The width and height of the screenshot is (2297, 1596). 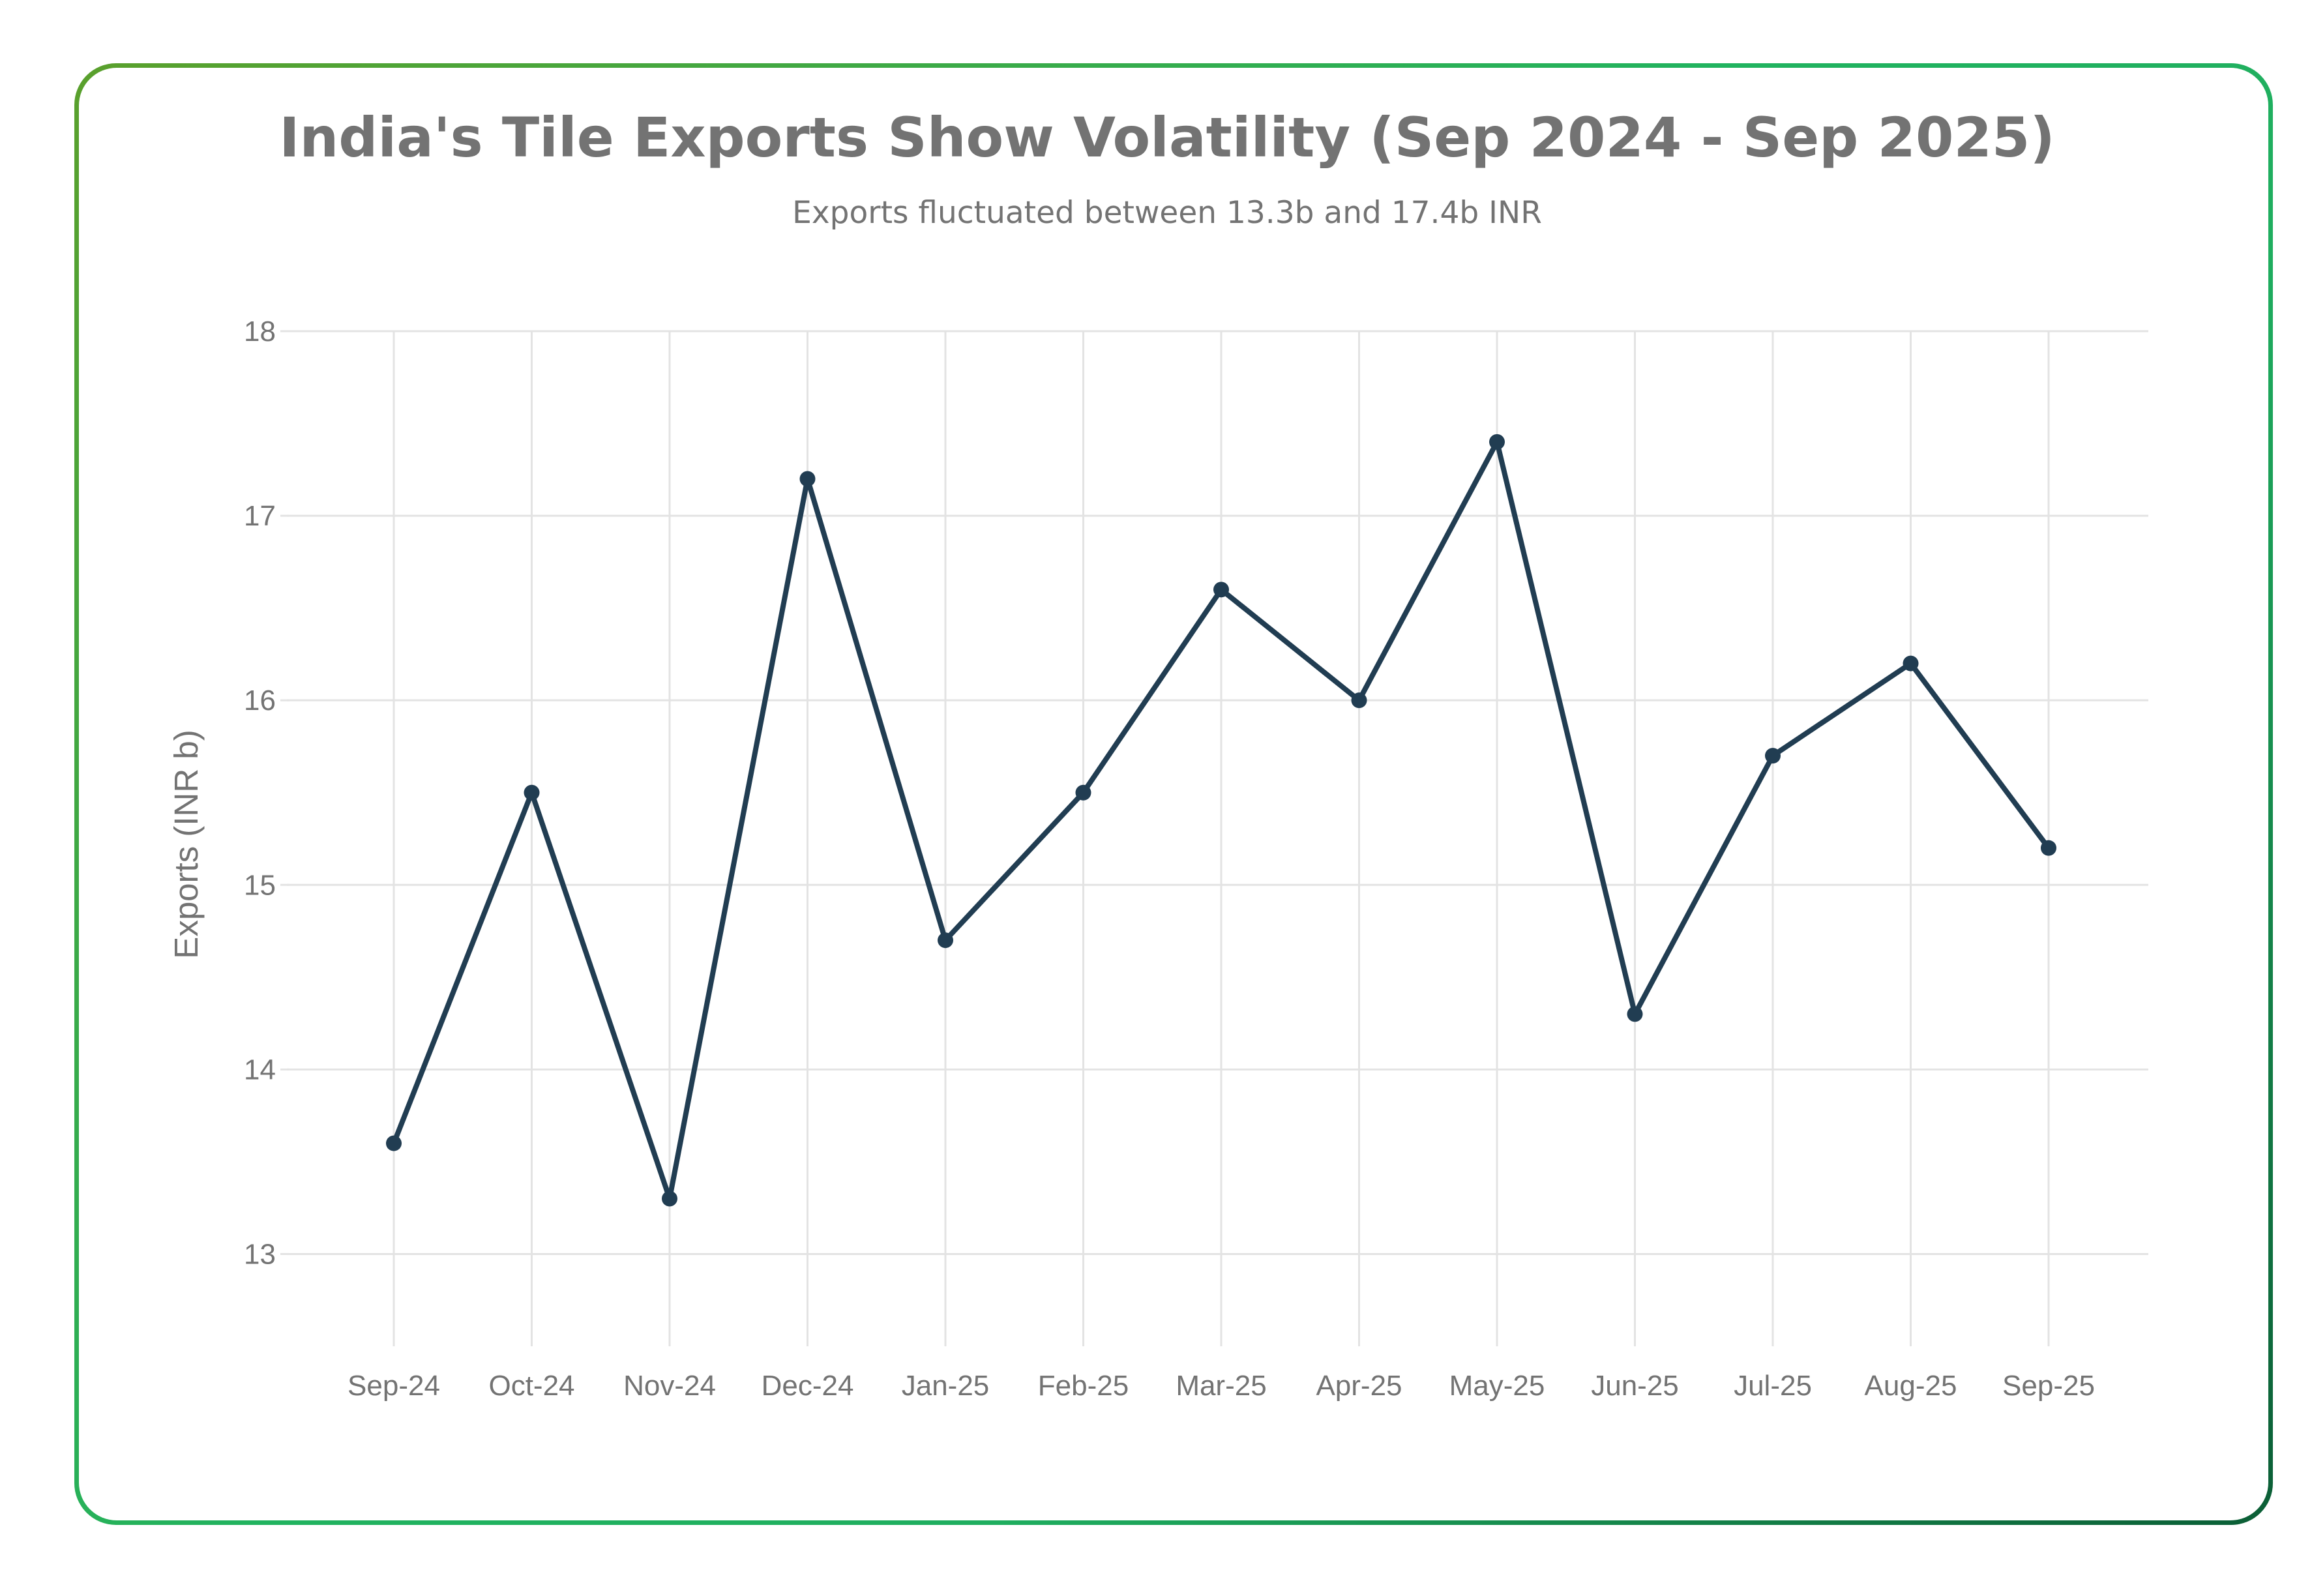 I want to click on y-axis-ticks: 13 14 15 16 17 18, so click(x=267, y=793).